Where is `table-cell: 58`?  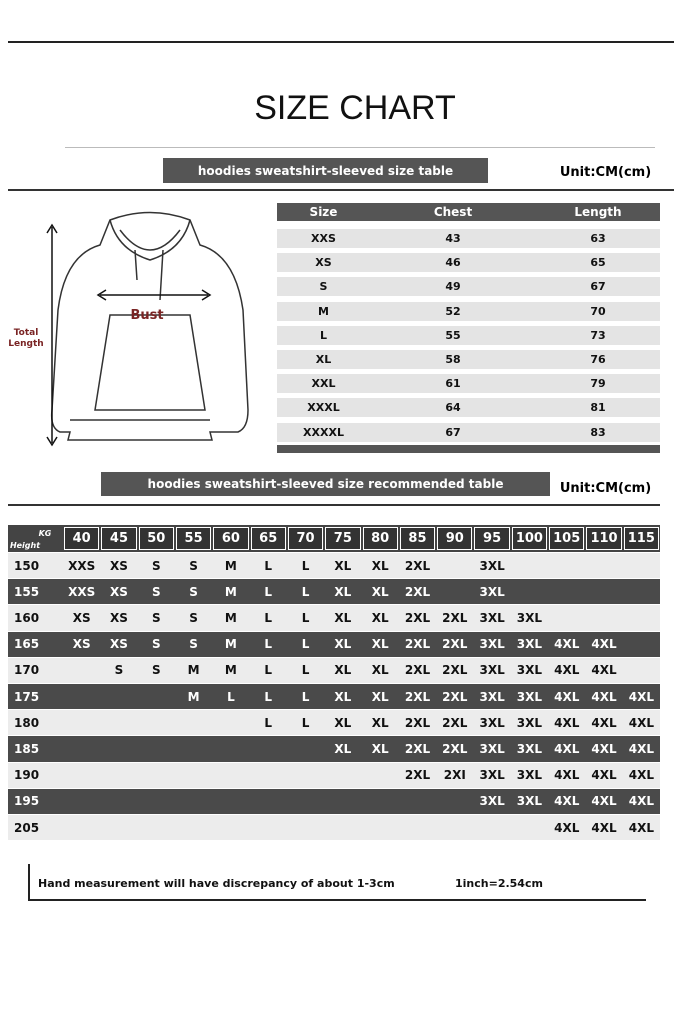
table-cell: 58 is located at coordinates (453, 359).